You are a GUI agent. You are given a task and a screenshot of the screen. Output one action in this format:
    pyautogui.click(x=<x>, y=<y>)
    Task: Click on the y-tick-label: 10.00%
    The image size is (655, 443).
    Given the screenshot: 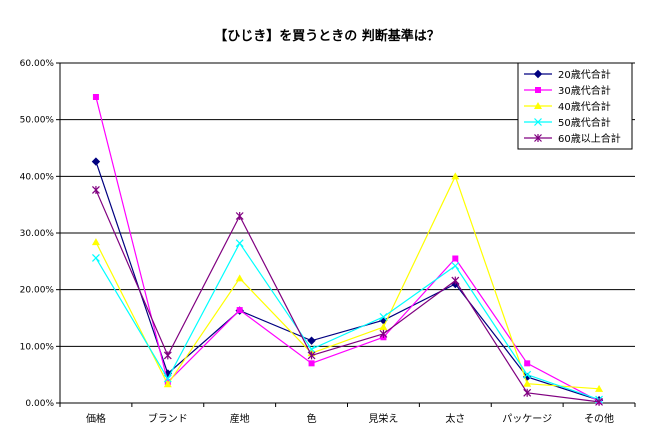 What is the action you would take?
    pyautogui.click(x=37, y=347)
    